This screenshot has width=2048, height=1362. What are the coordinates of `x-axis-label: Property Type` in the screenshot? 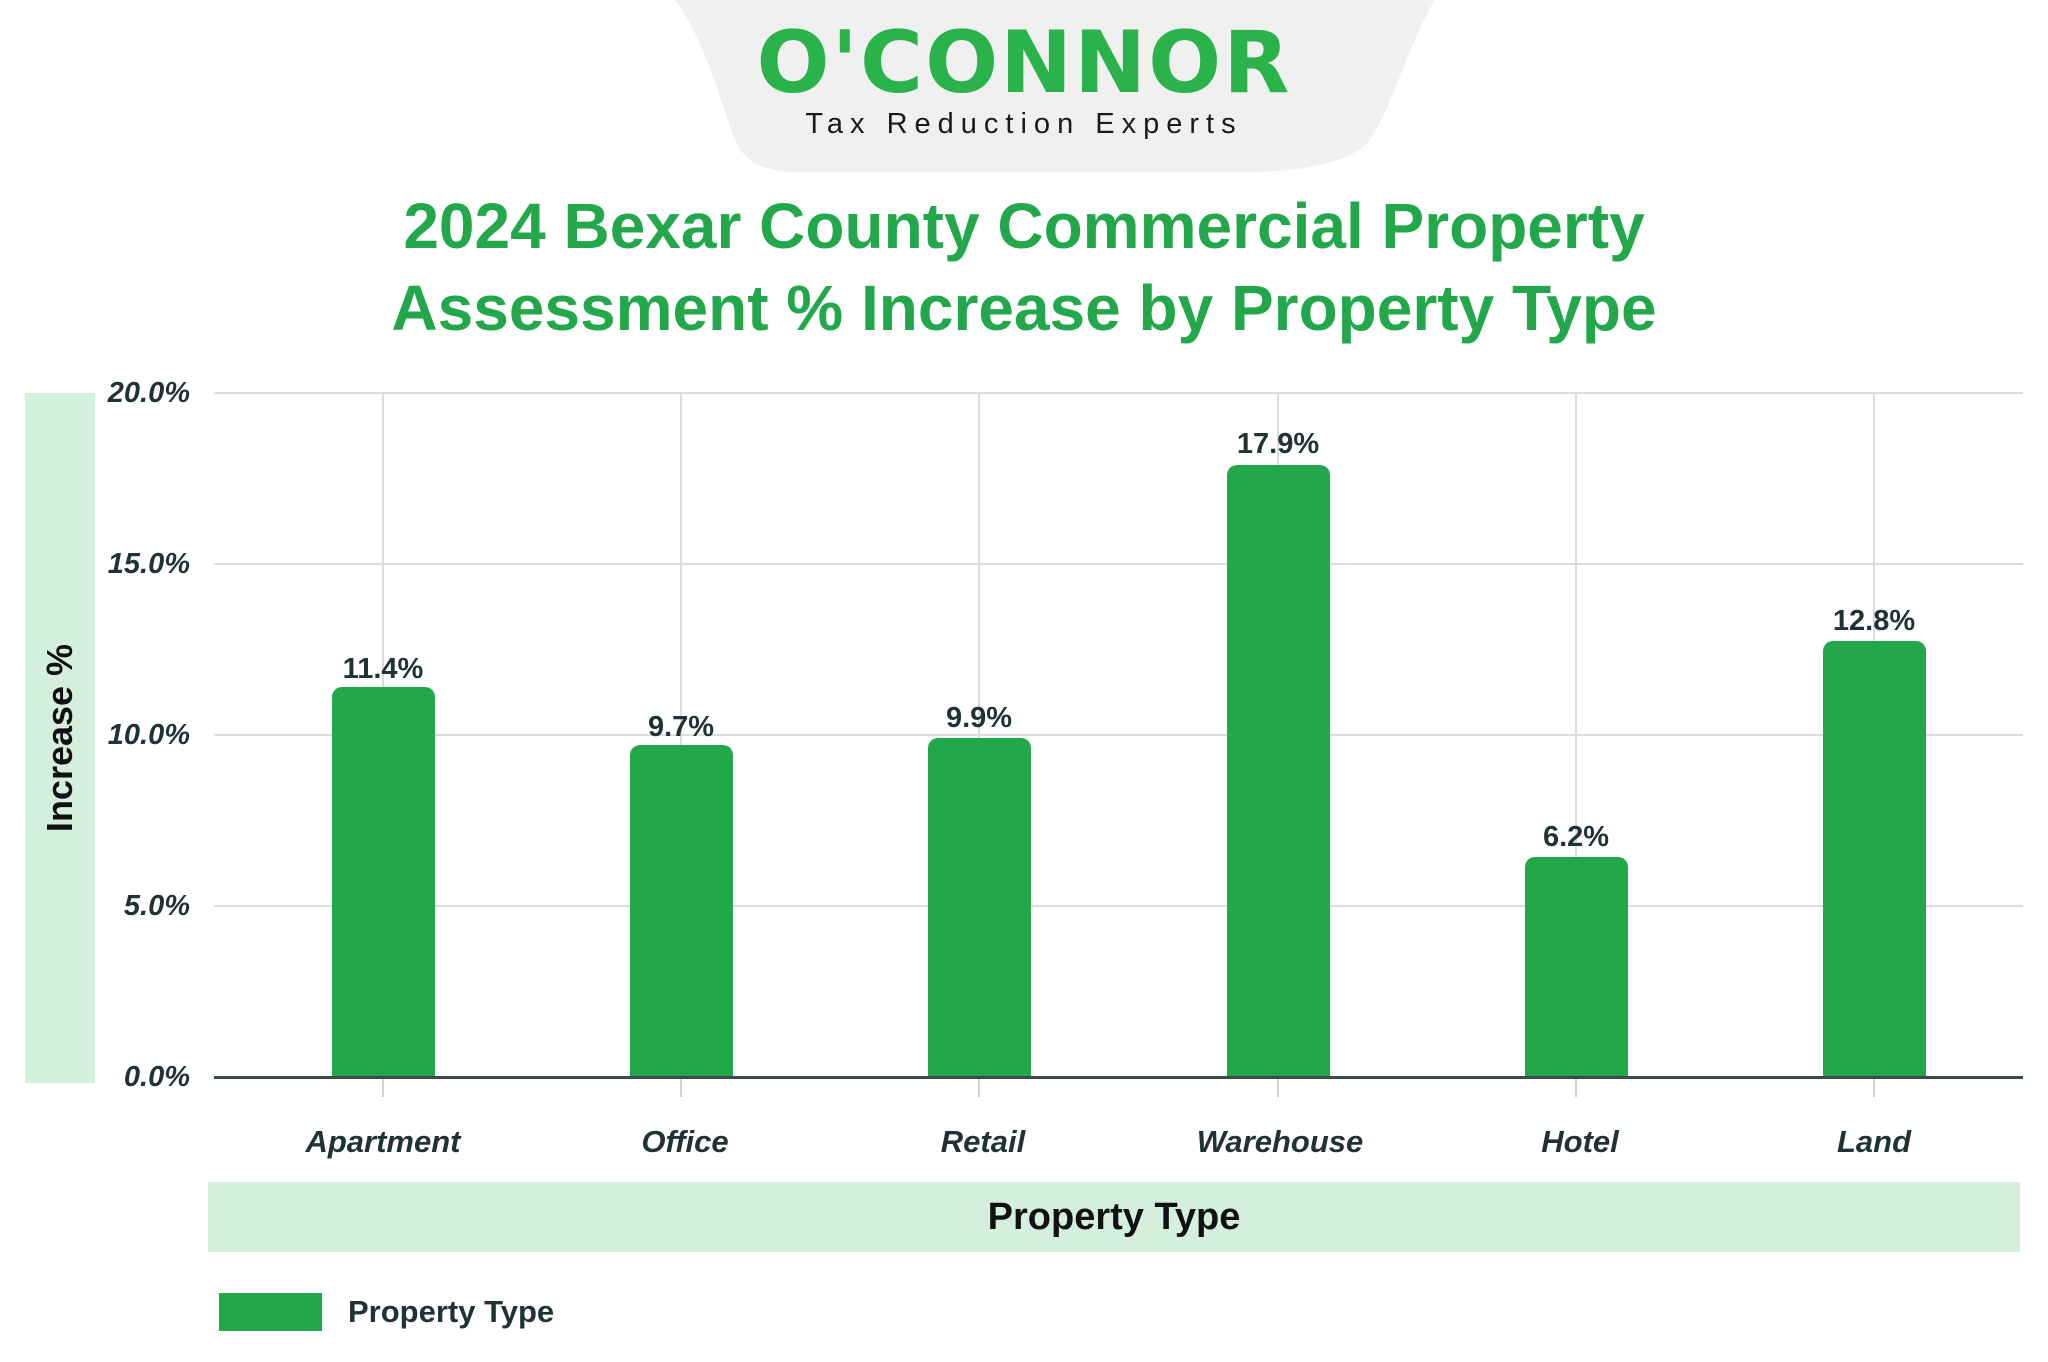 It's located at (1114, 1217).